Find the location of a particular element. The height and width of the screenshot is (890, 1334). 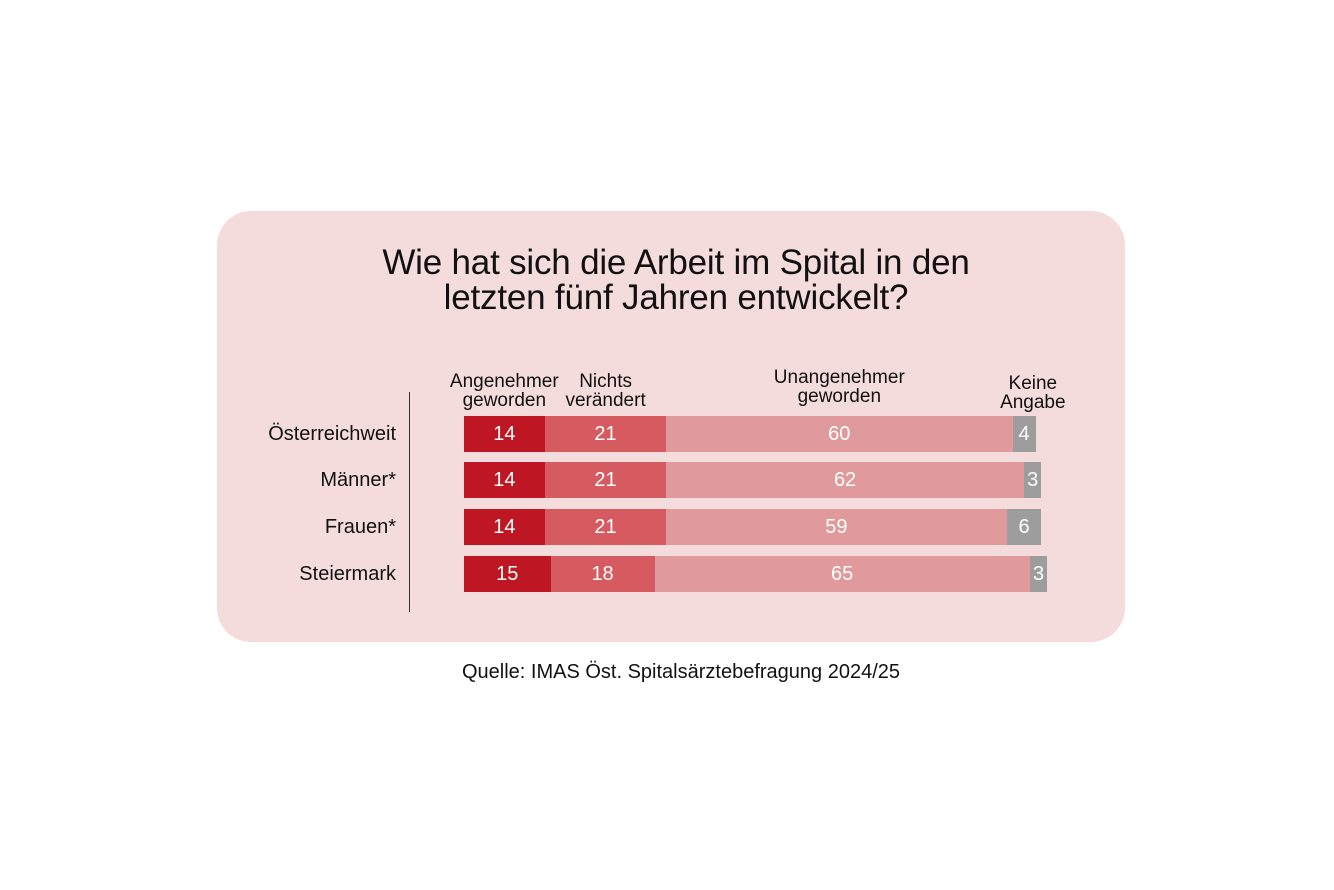

bar-value-label: 4 is located at coordinates (1024, 433).